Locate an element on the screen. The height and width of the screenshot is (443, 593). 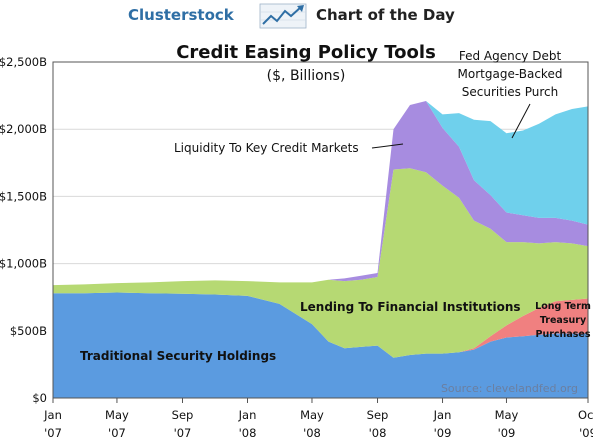
source-label: Source: clevelandfed.org is located at coordinates (509, 388).